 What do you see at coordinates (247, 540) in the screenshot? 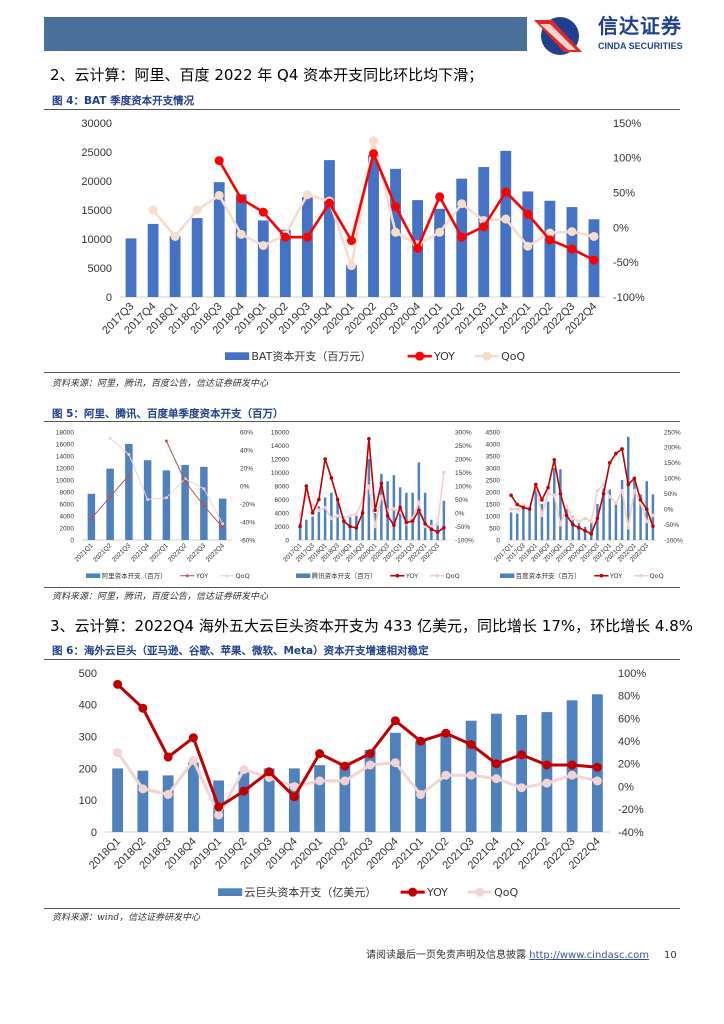
I see `y2-tick-label: -60%` at bounding box center [247, 540].